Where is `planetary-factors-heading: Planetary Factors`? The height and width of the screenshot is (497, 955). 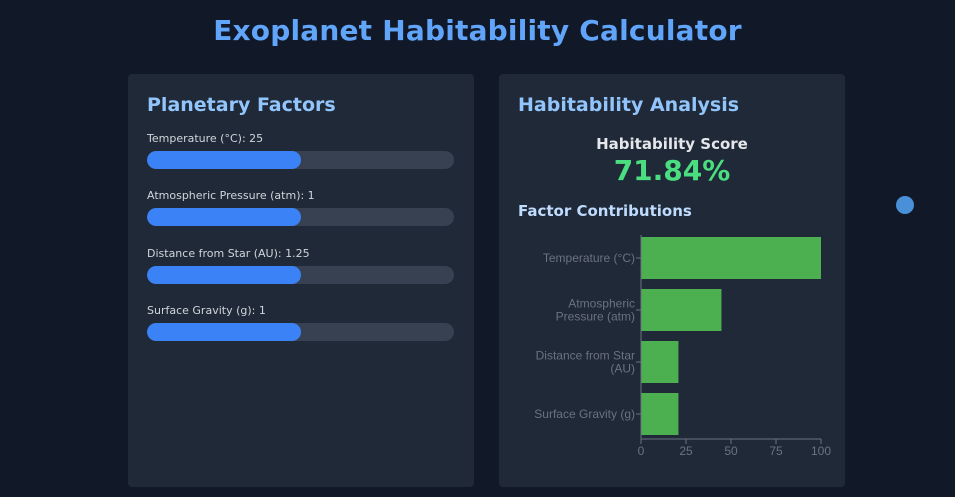
planetary-factors-heading: Planetary Factors is located at coordinates (241, 105).